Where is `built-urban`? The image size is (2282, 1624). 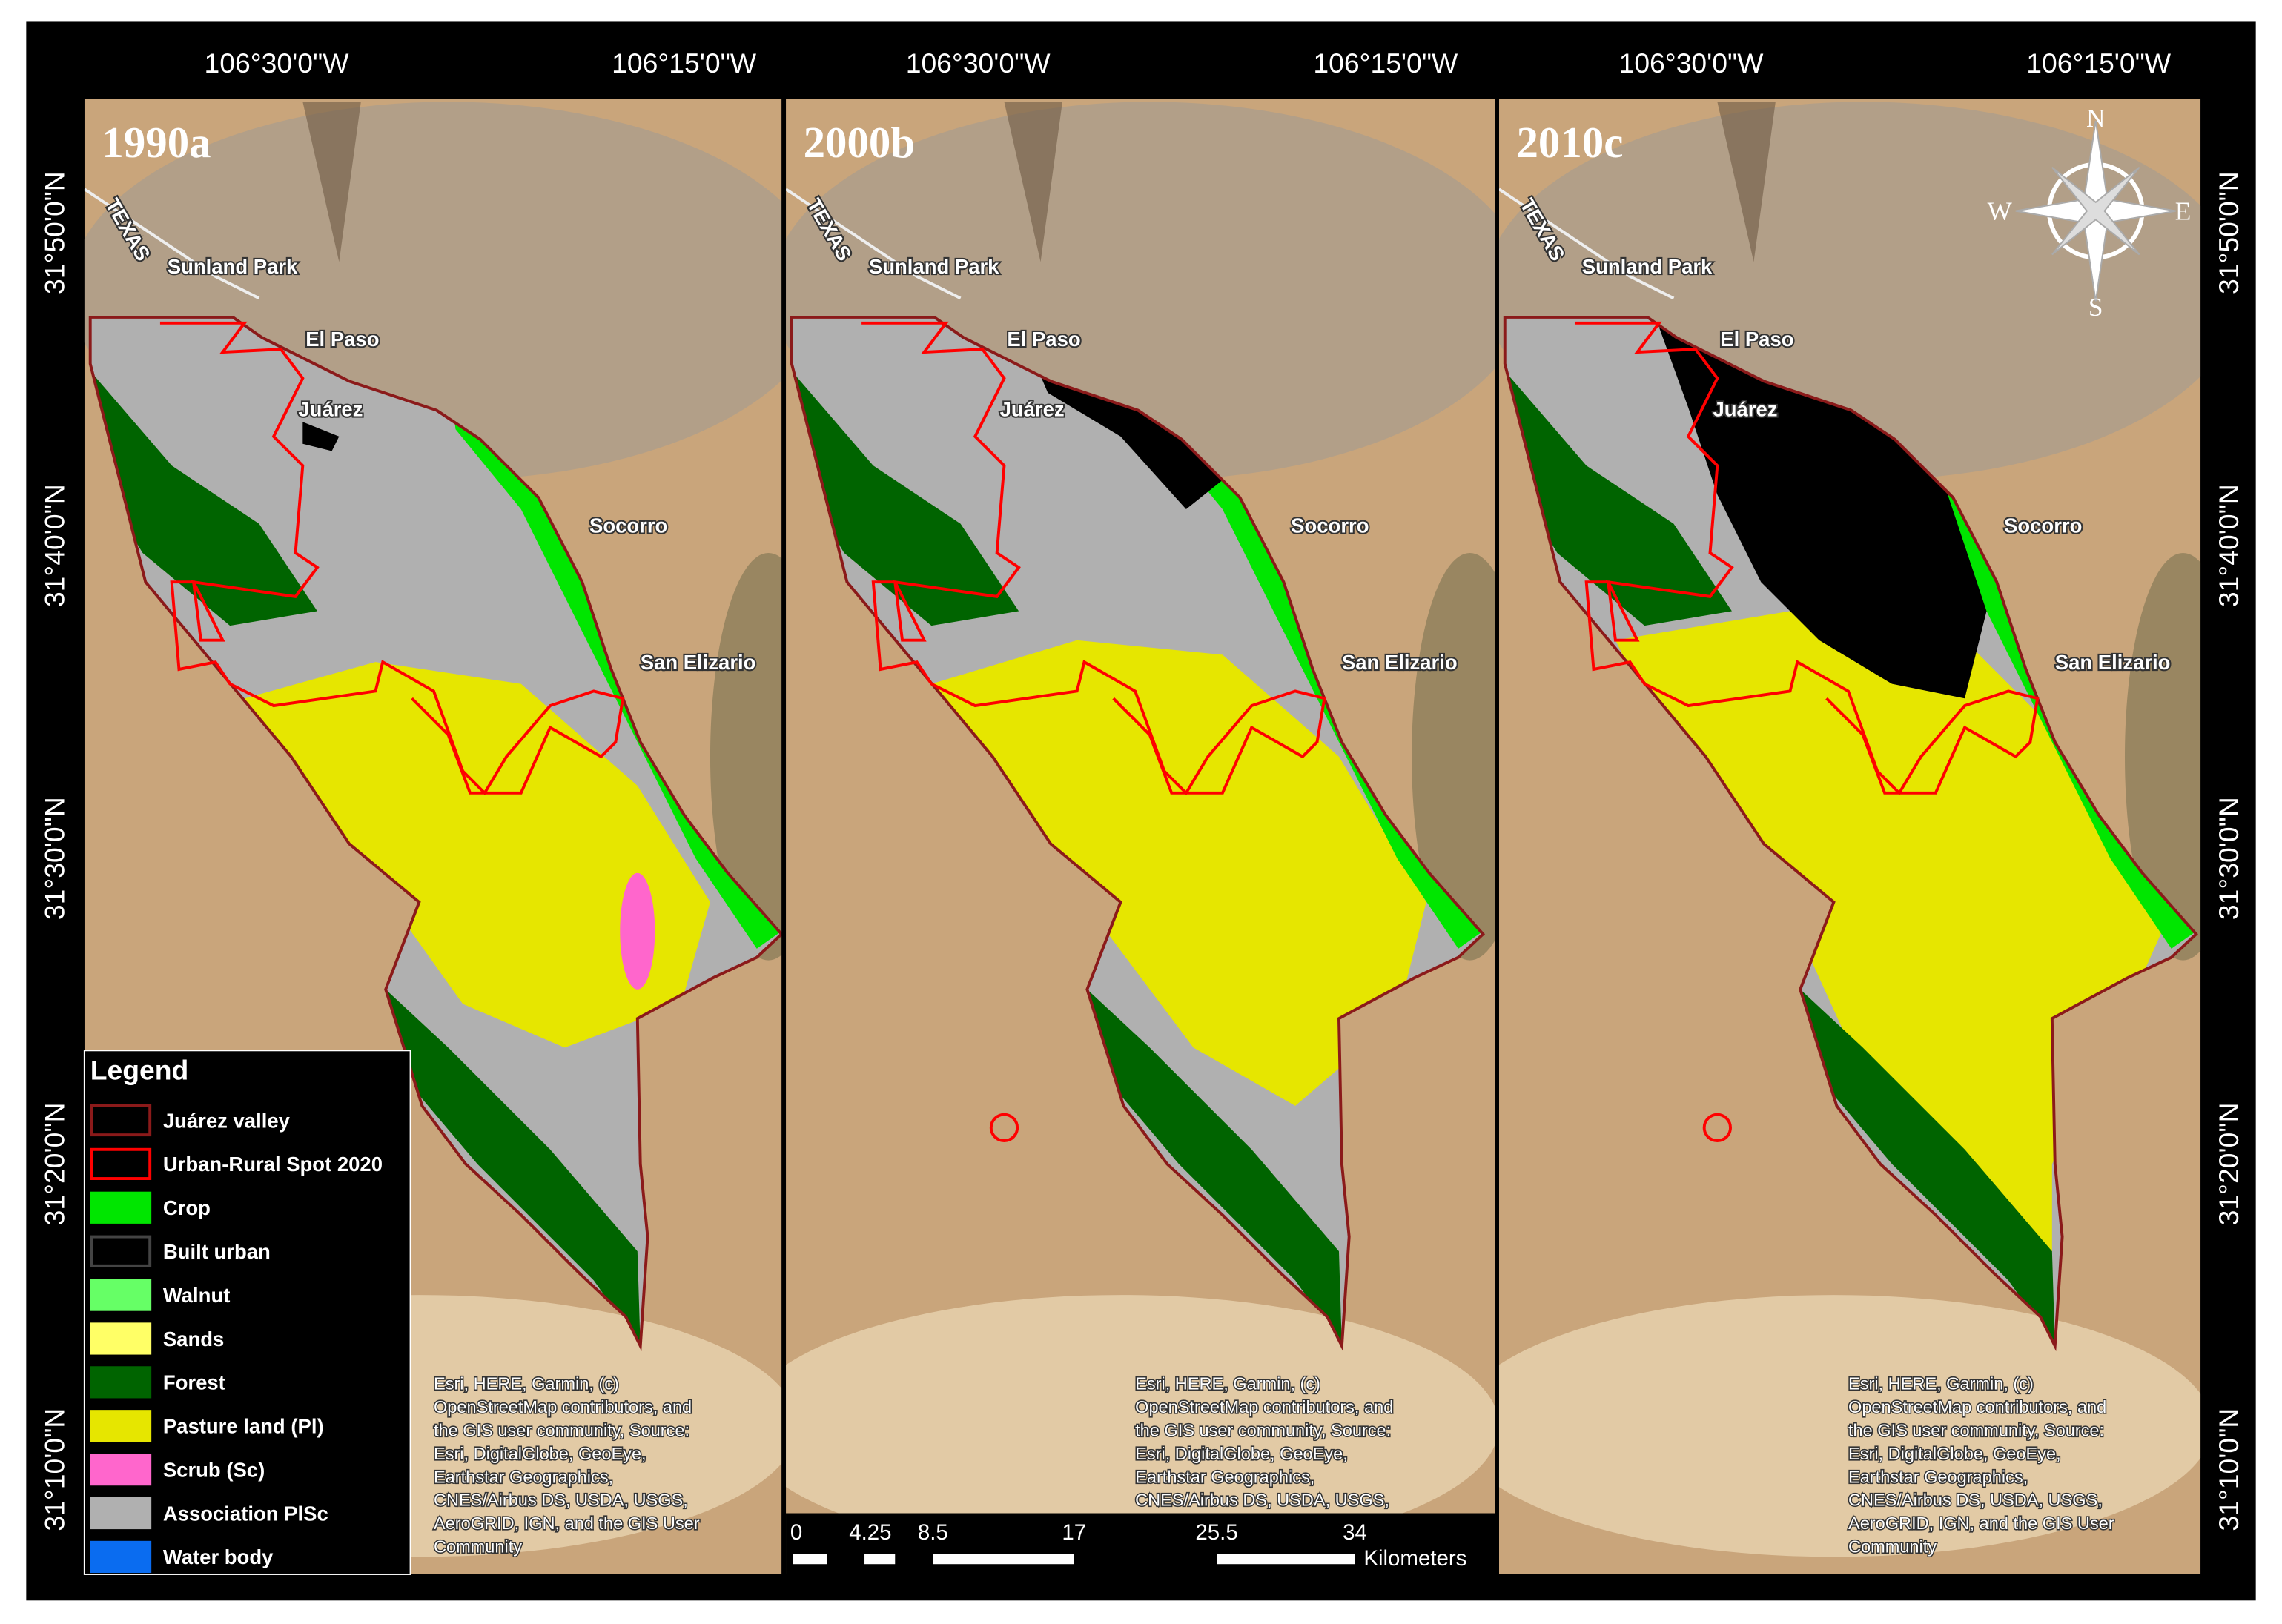
built-urban is located at coordinates (321, 436).